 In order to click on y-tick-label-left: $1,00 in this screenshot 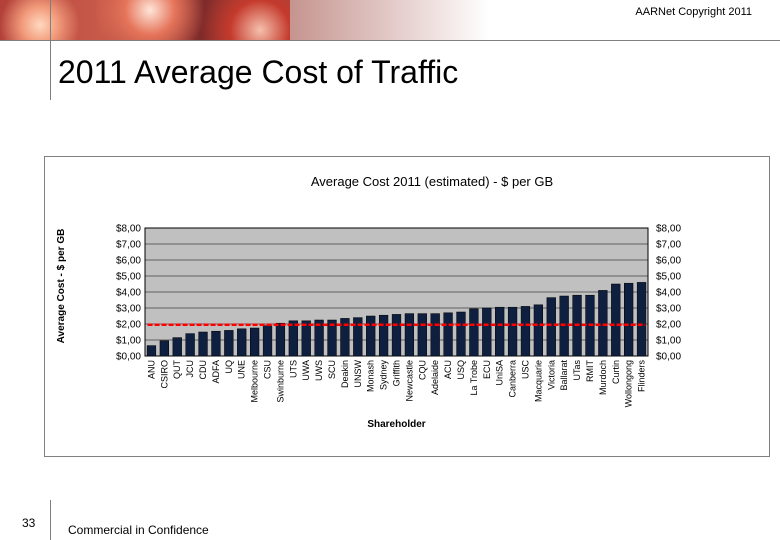, I will do `click(128, 341)`.